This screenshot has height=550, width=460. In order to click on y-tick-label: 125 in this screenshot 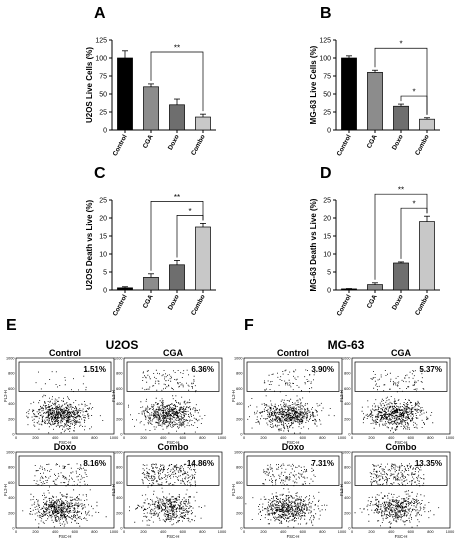, I will do `click(325, 41)`.